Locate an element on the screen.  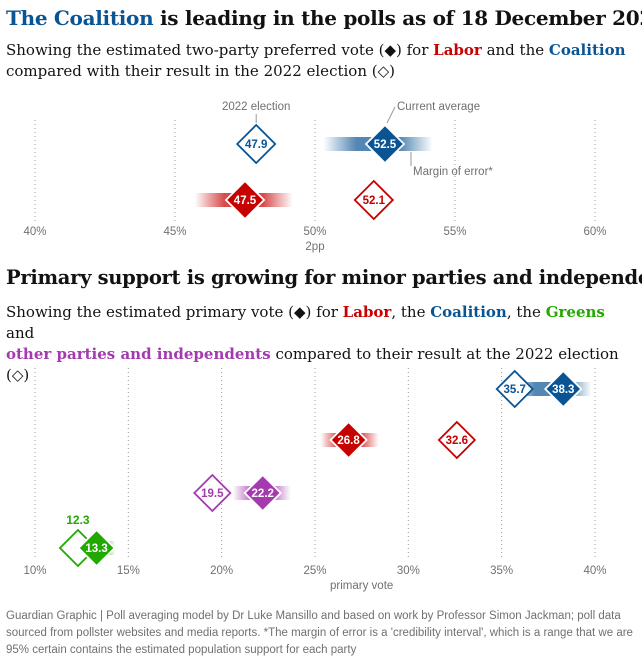
current-label-labor: 26.8 is located at coordinates (348, 441).